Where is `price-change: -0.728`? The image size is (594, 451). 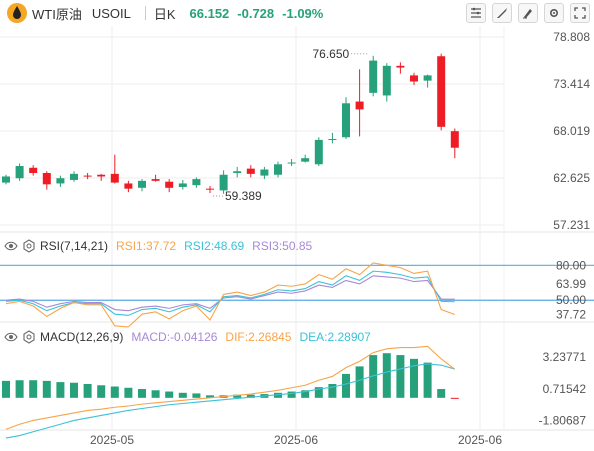 price-change: -0.728 is located at coordinates (256, 13).